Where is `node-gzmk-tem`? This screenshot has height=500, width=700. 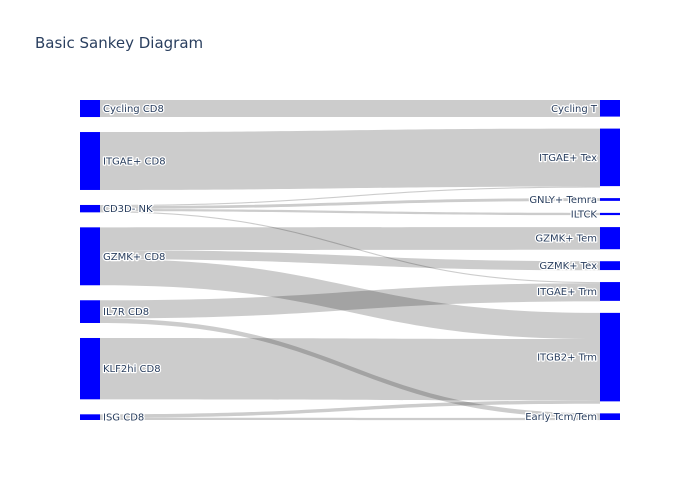
node-gzmk-tem is located at coordinates (610, 238).